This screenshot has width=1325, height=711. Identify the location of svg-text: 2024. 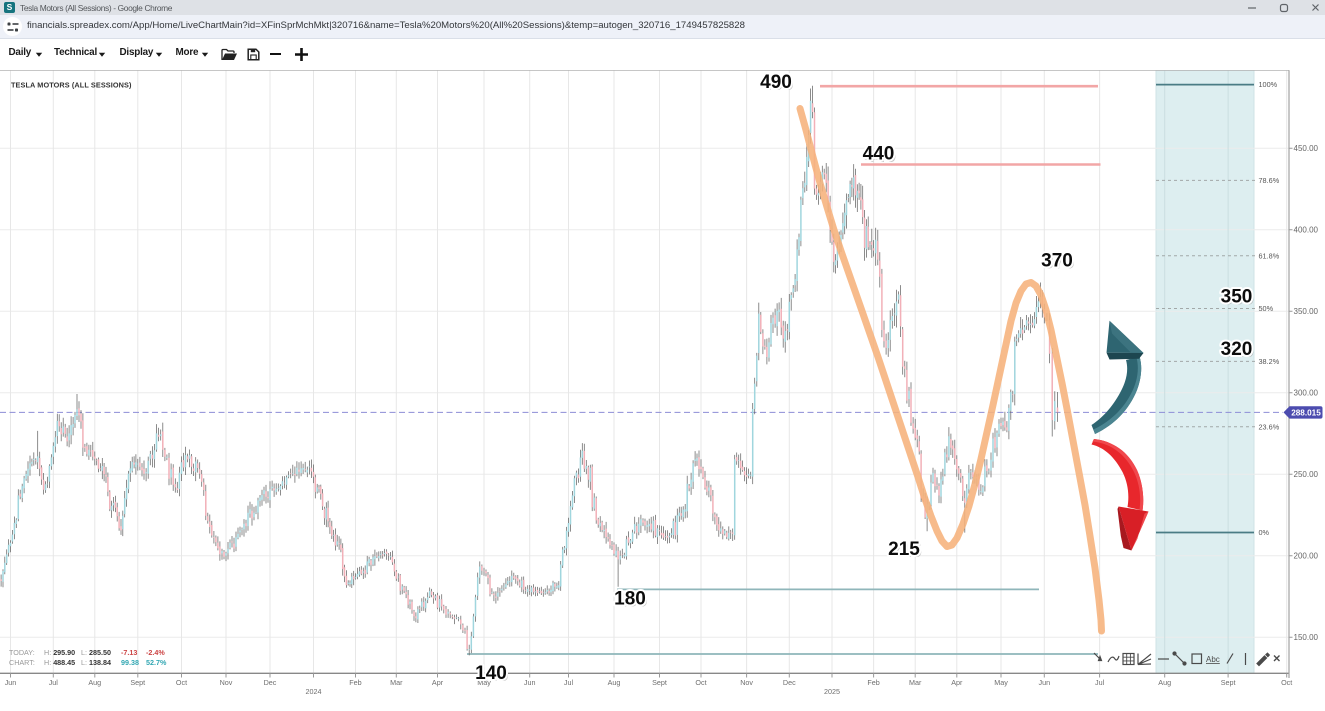
(314, 691).